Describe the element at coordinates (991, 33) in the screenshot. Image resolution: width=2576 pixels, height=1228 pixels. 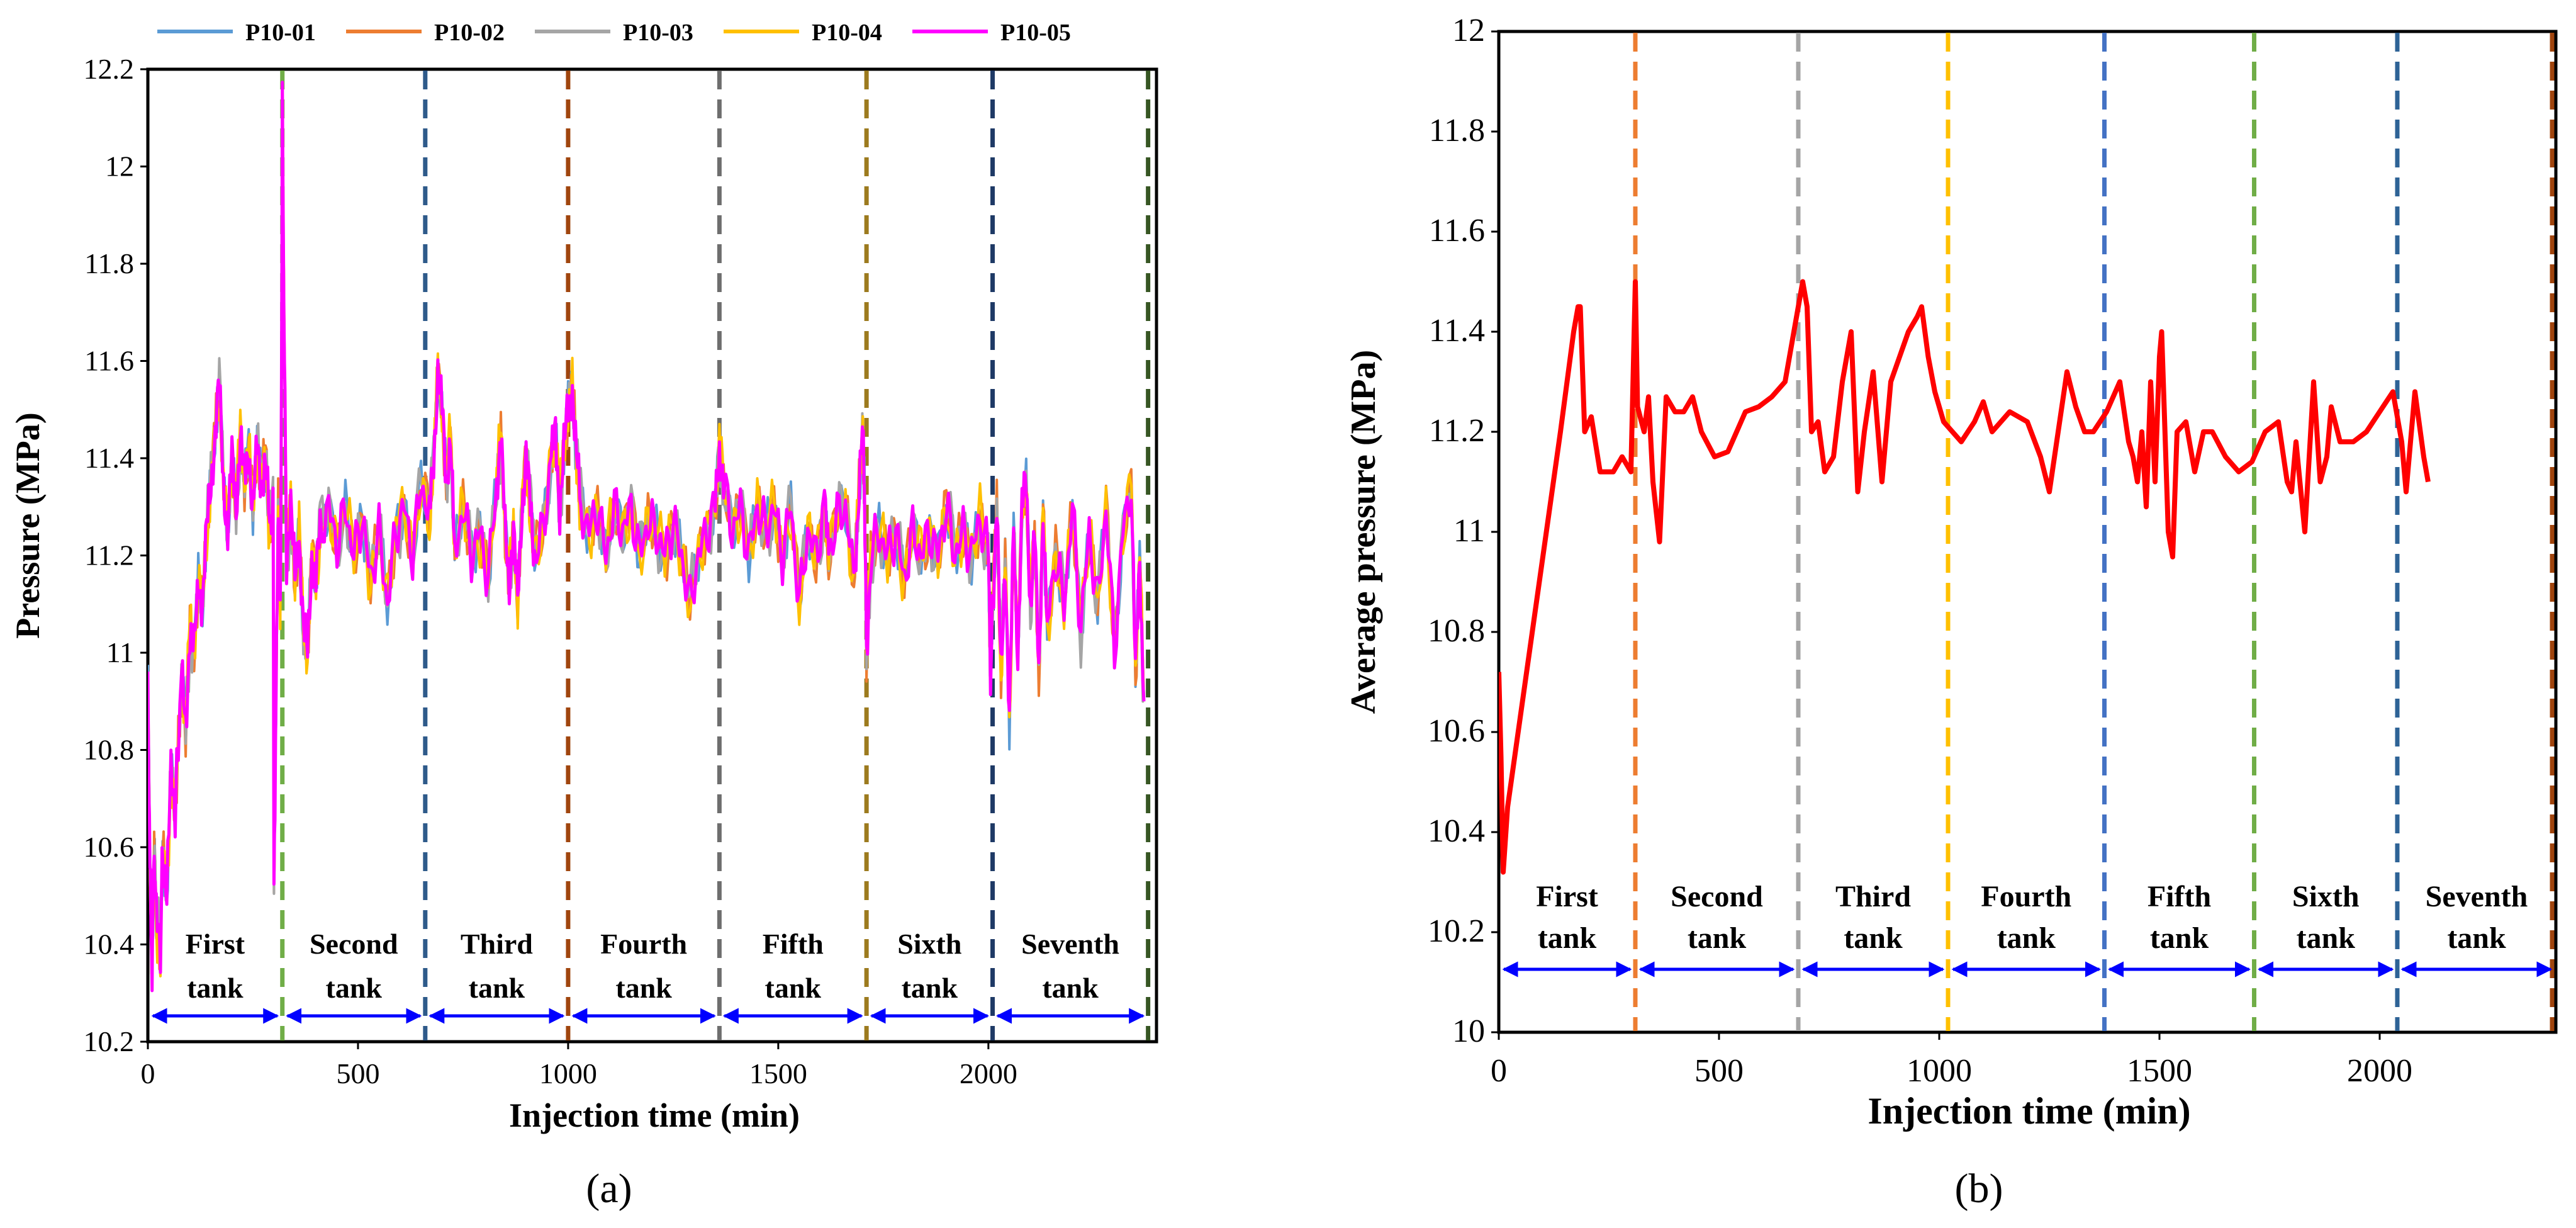
I see `legend-item-p10-05: P10-05` at that location.